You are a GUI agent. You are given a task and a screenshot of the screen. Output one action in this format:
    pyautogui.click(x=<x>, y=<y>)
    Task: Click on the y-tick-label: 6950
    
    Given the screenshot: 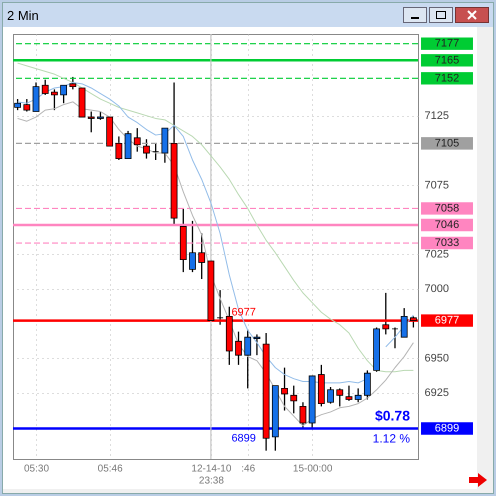 What is the action you would take?
    pyautogui.click(x=436, y=358)
    